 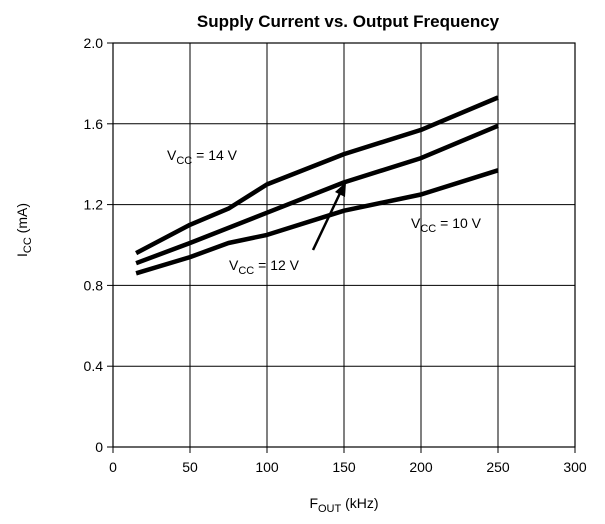 I want to click on y-tick-label: 0.4, so click(x=94, y=366).